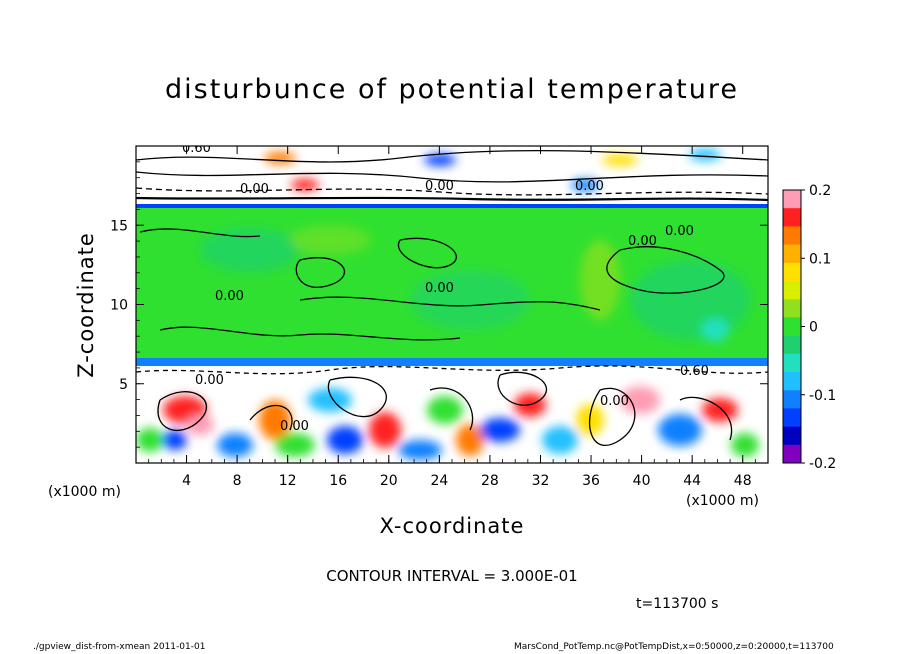 Image resolution: width=904 pixels, height=654 pixels. I want to click on colorbar-tick-label: 0.1, so click(820, 259).